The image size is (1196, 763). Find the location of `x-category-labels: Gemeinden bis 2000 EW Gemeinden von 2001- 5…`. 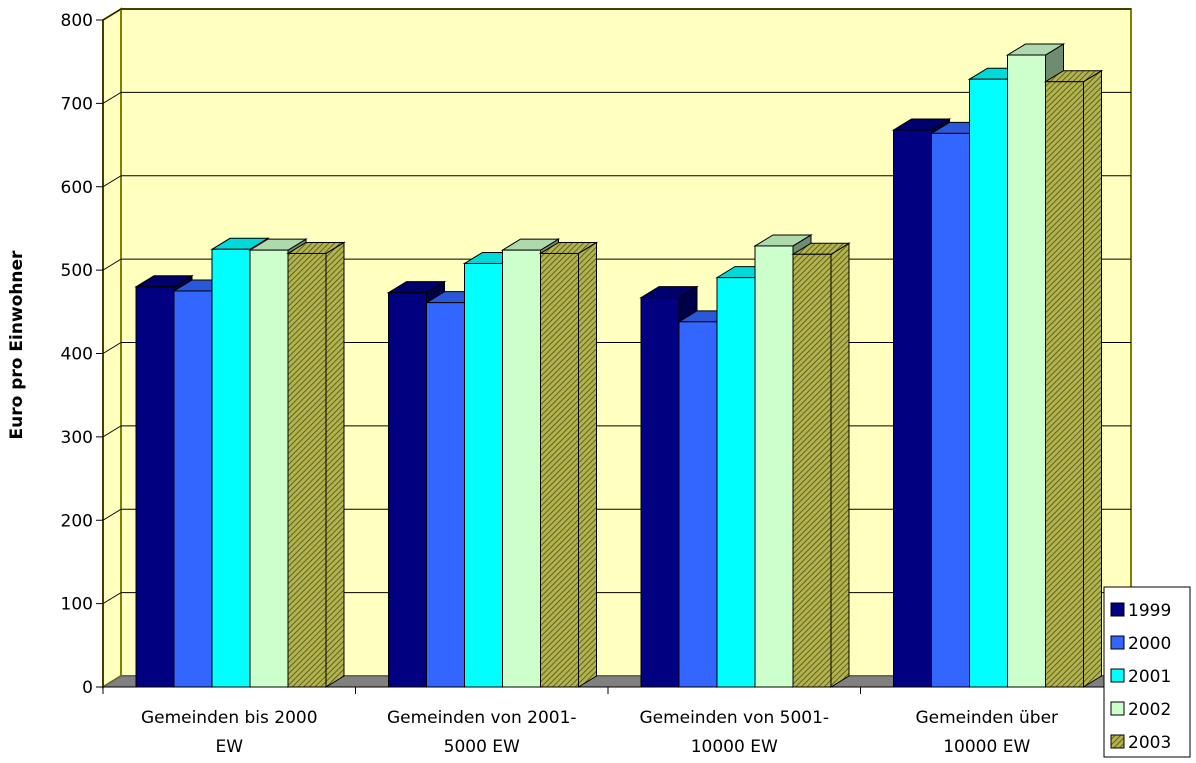

x-category-labels: Gemeinden bis 2000 EW Gemeinden von 2001- 5… is located at coordinates (599, 732).